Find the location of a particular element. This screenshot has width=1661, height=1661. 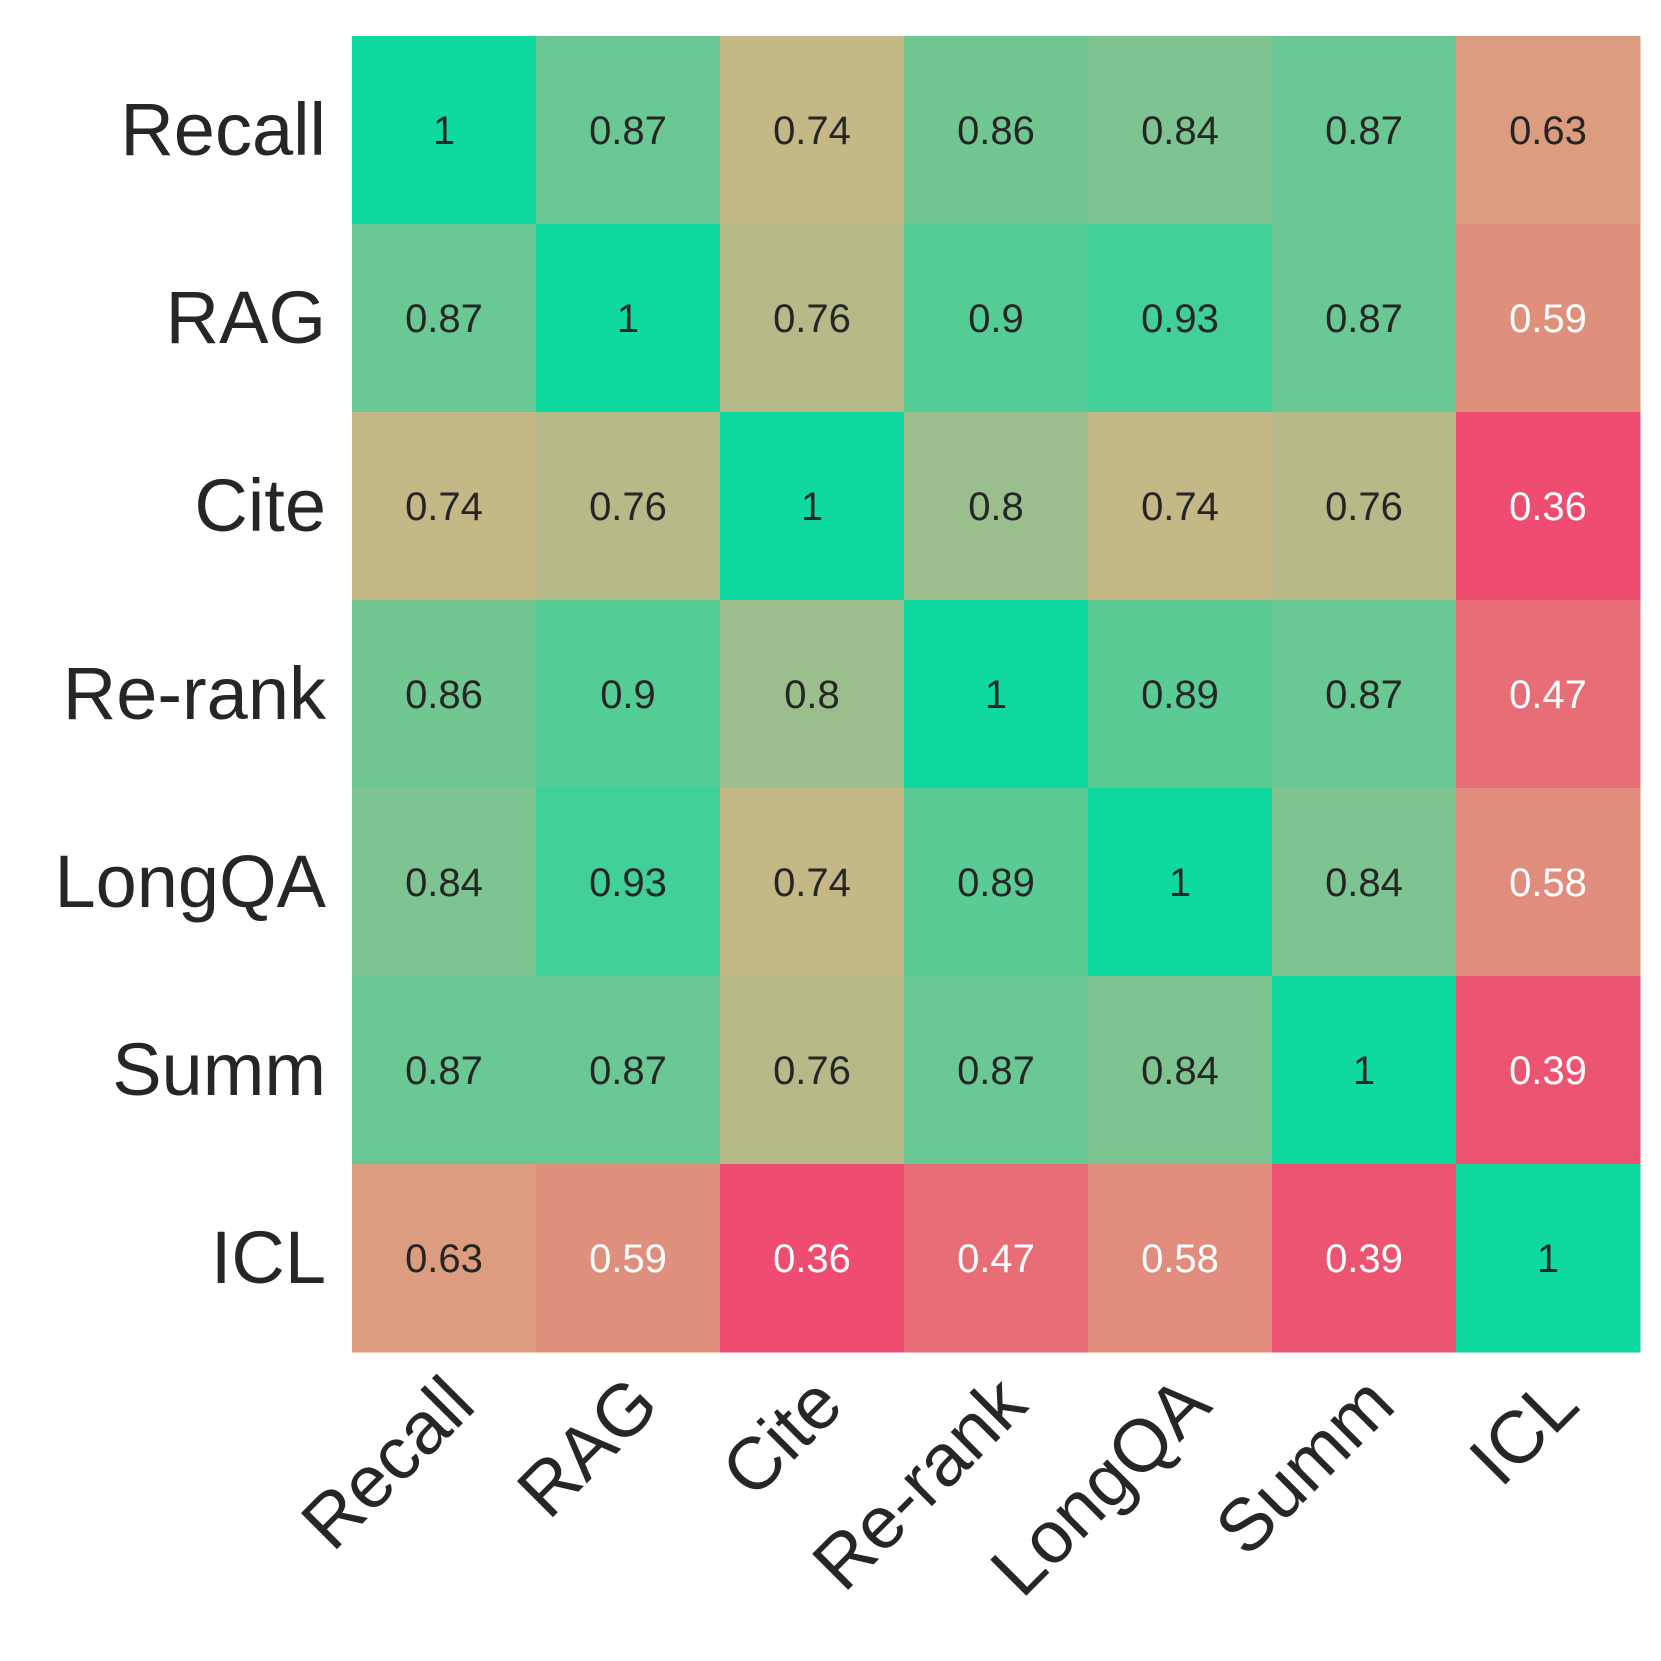

row-tick-labels: Recall RAG Cite Re-rank LongQA Summ ICL is located at coordinates (190, 693).